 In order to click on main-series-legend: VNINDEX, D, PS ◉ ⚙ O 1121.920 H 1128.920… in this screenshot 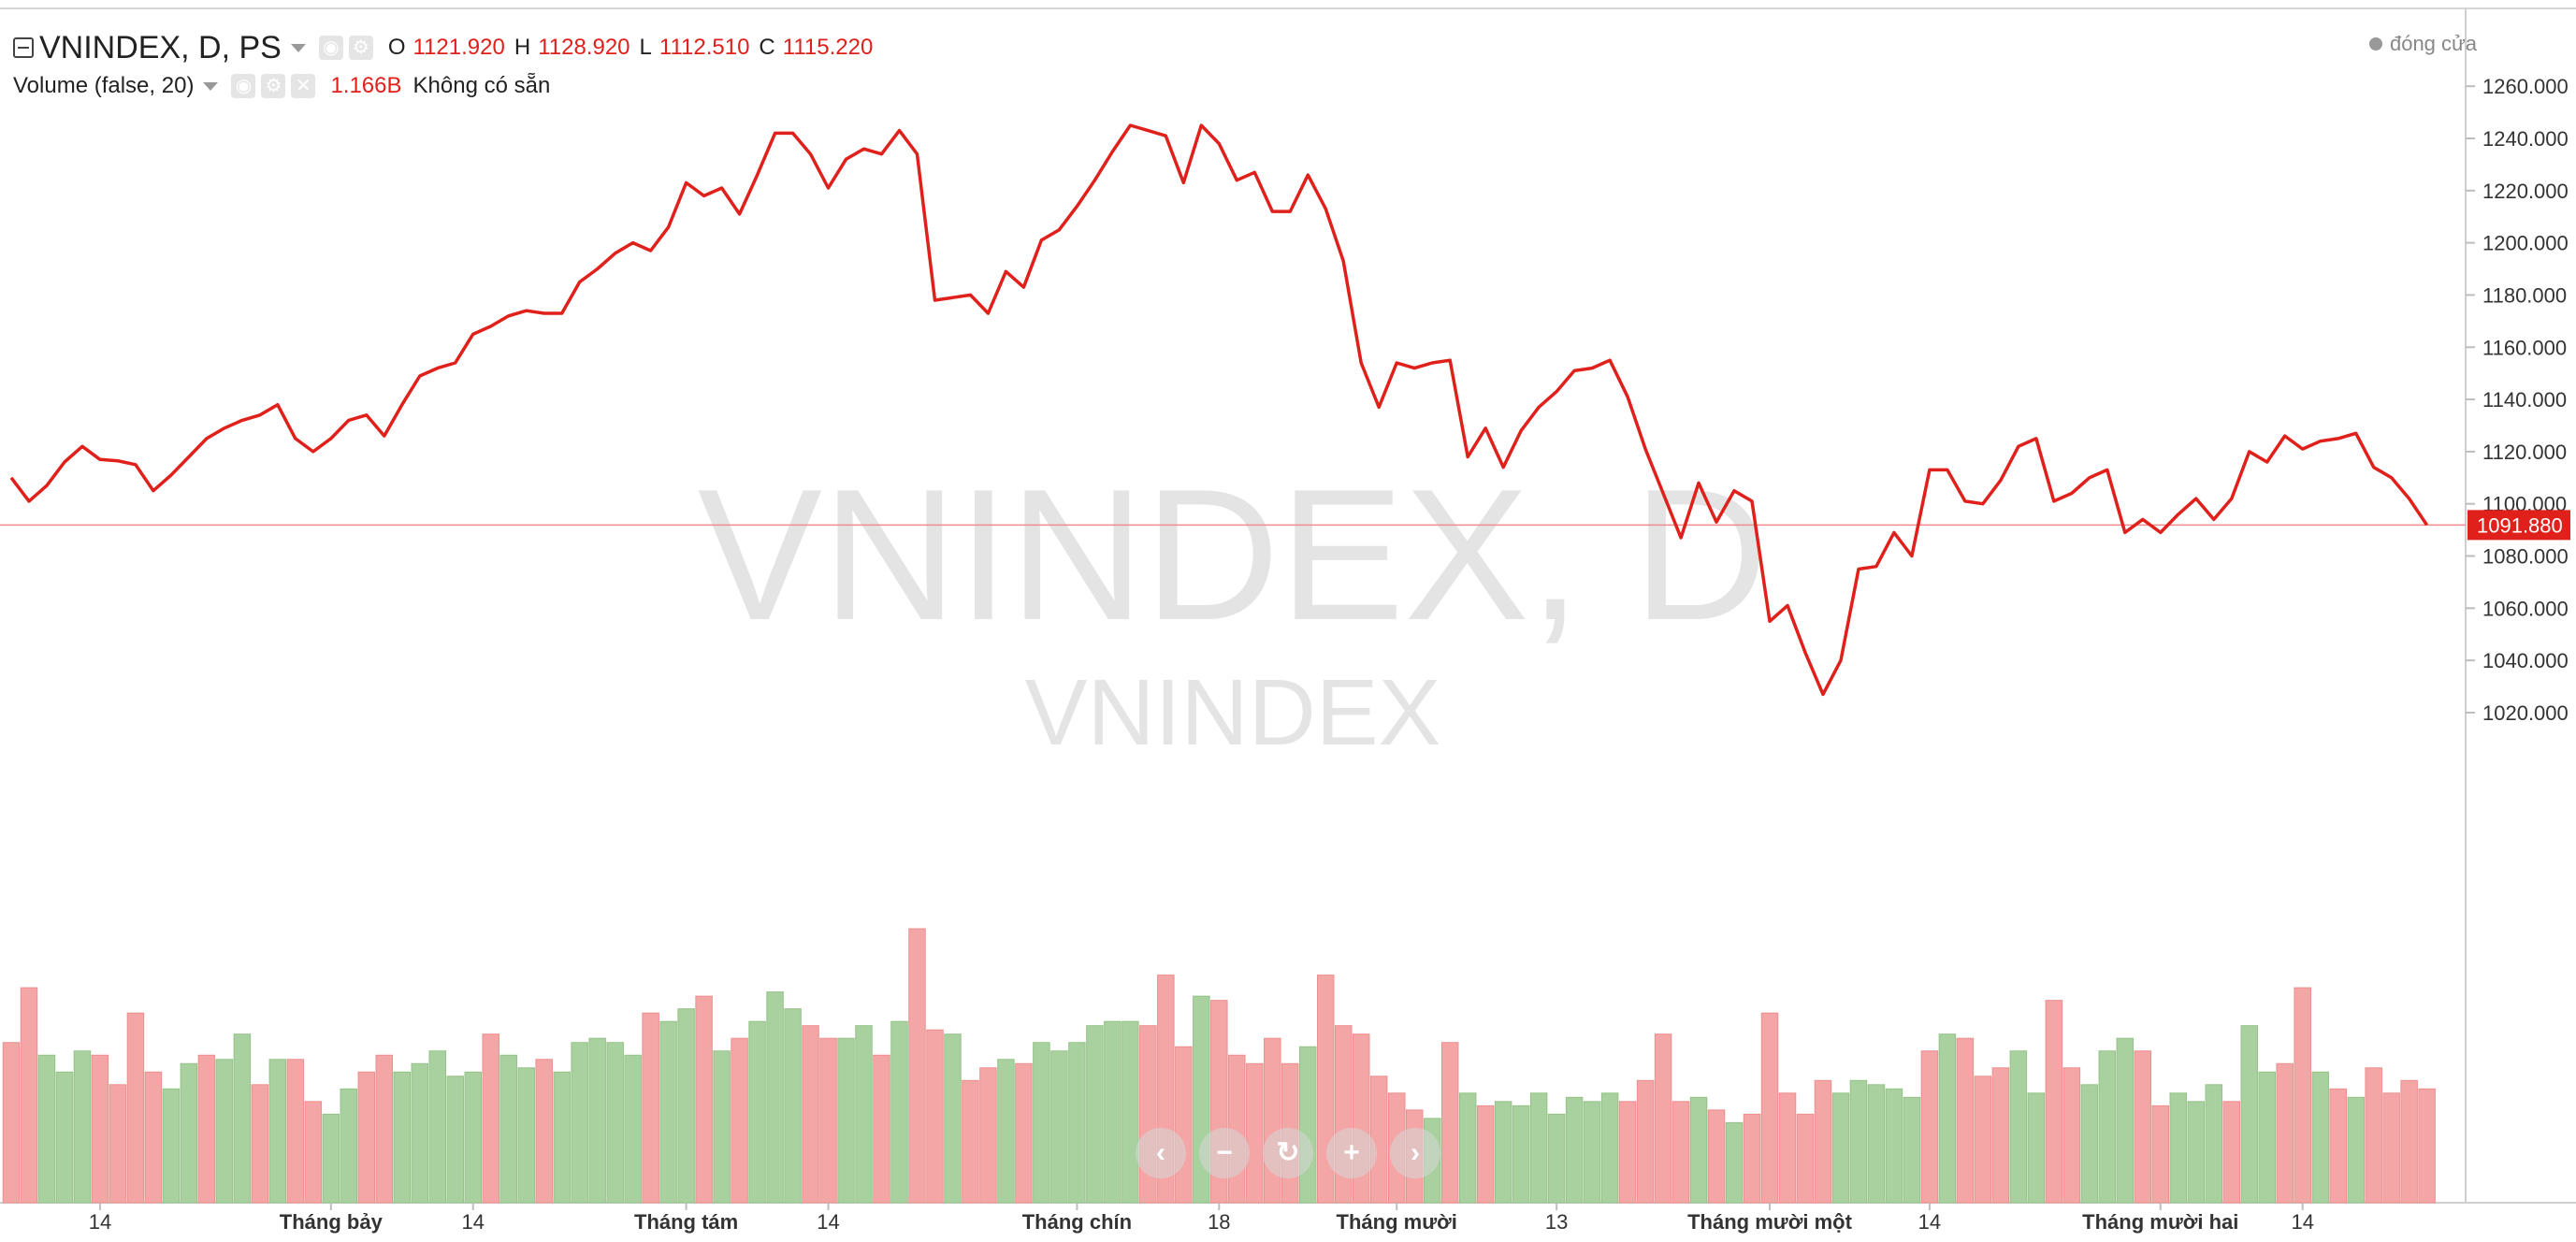, I will do `click(443, 47)`.